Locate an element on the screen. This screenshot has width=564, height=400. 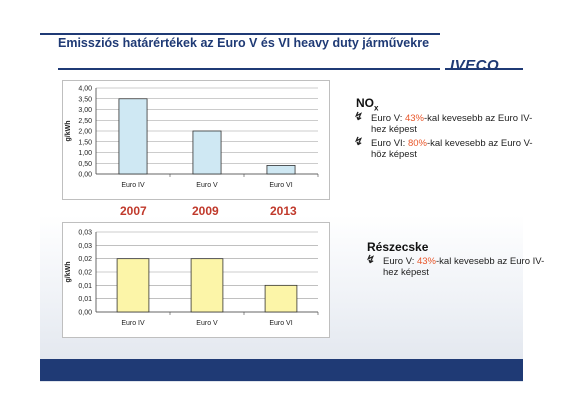
nox-chart-ytick-label: 2,00 is located at coordinates (85, 132).